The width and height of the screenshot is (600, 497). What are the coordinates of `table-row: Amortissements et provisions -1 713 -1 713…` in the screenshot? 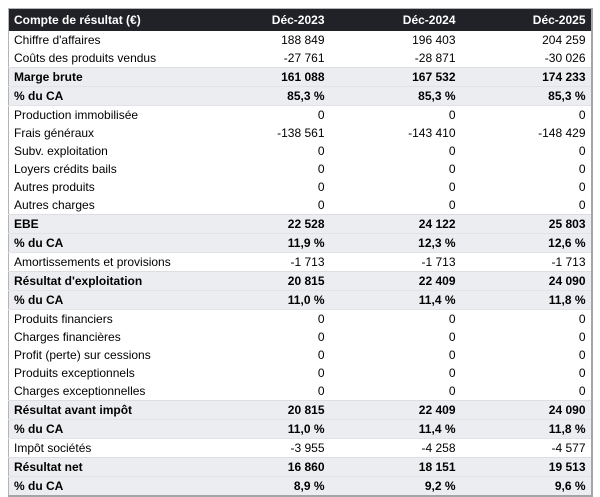 It's located at (300, 262).